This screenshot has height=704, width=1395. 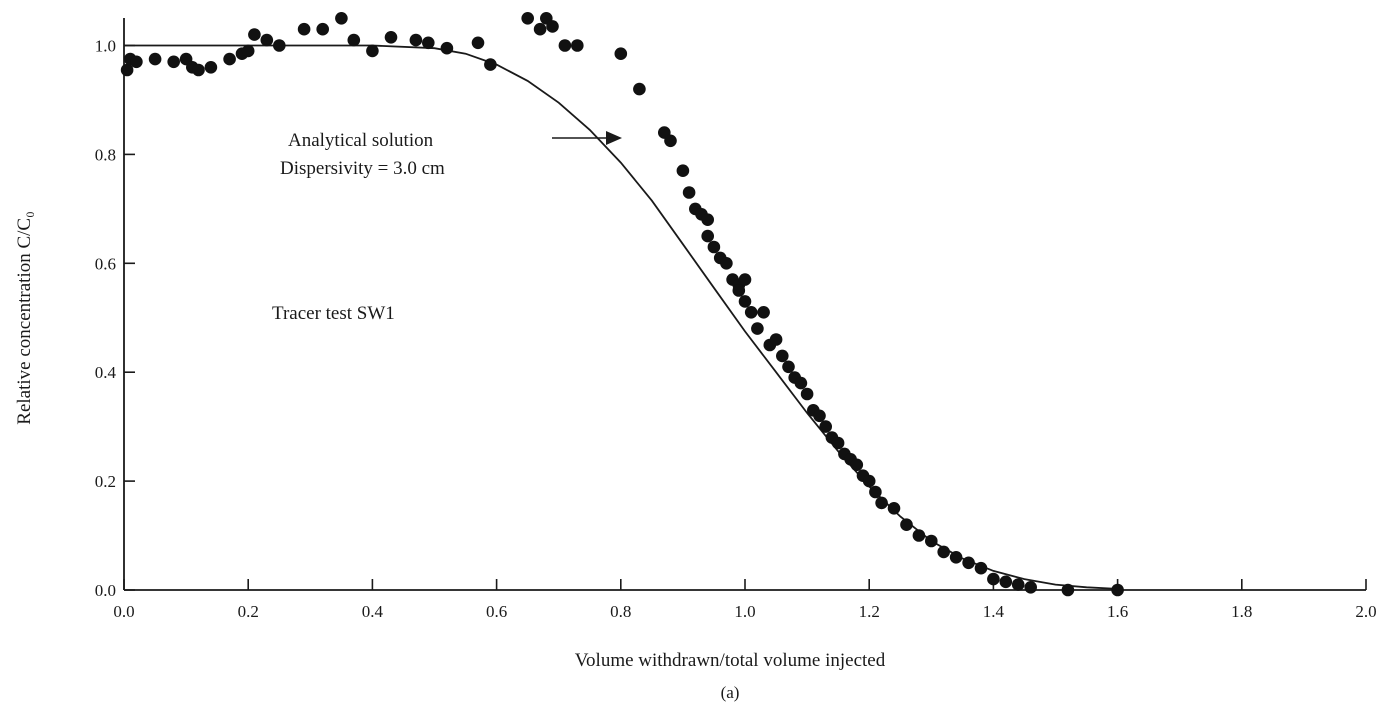 What do you see at coordinates (361, 140) in the screenshot?
I see `curve-label-line1: Analytical solution` at bounding box center [361, 140].